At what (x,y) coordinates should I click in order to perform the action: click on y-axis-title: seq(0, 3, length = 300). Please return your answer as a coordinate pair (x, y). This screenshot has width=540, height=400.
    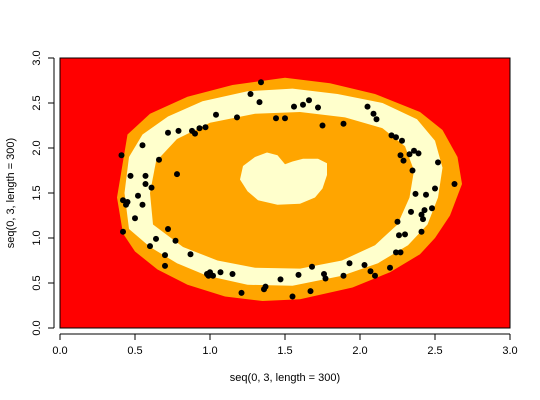
    Looking at the image, I should click on (11, 193).